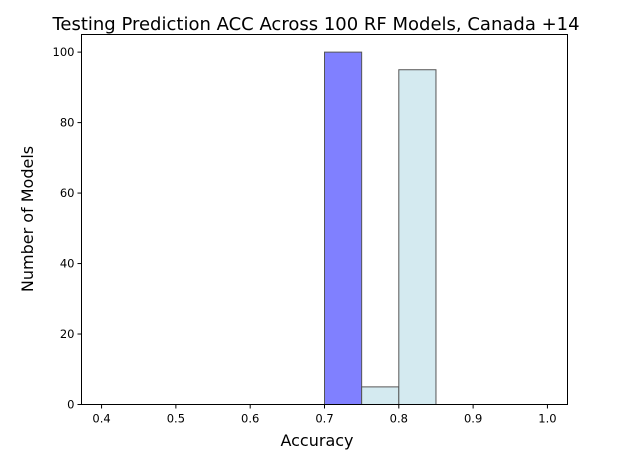 Image resolution: width=633 pixels, height=462 pixels. What do you see at coordinates (70, 405) in the screenshot?
I see `y-tick-label: 0` at bounding box center [70, 405].